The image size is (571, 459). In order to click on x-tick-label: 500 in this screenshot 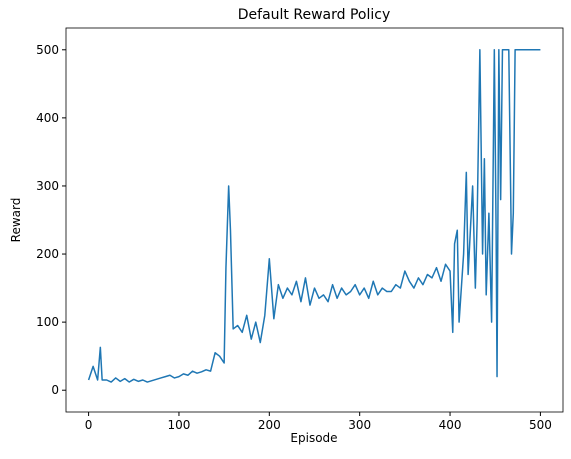, I will do `click(540, 425)`.